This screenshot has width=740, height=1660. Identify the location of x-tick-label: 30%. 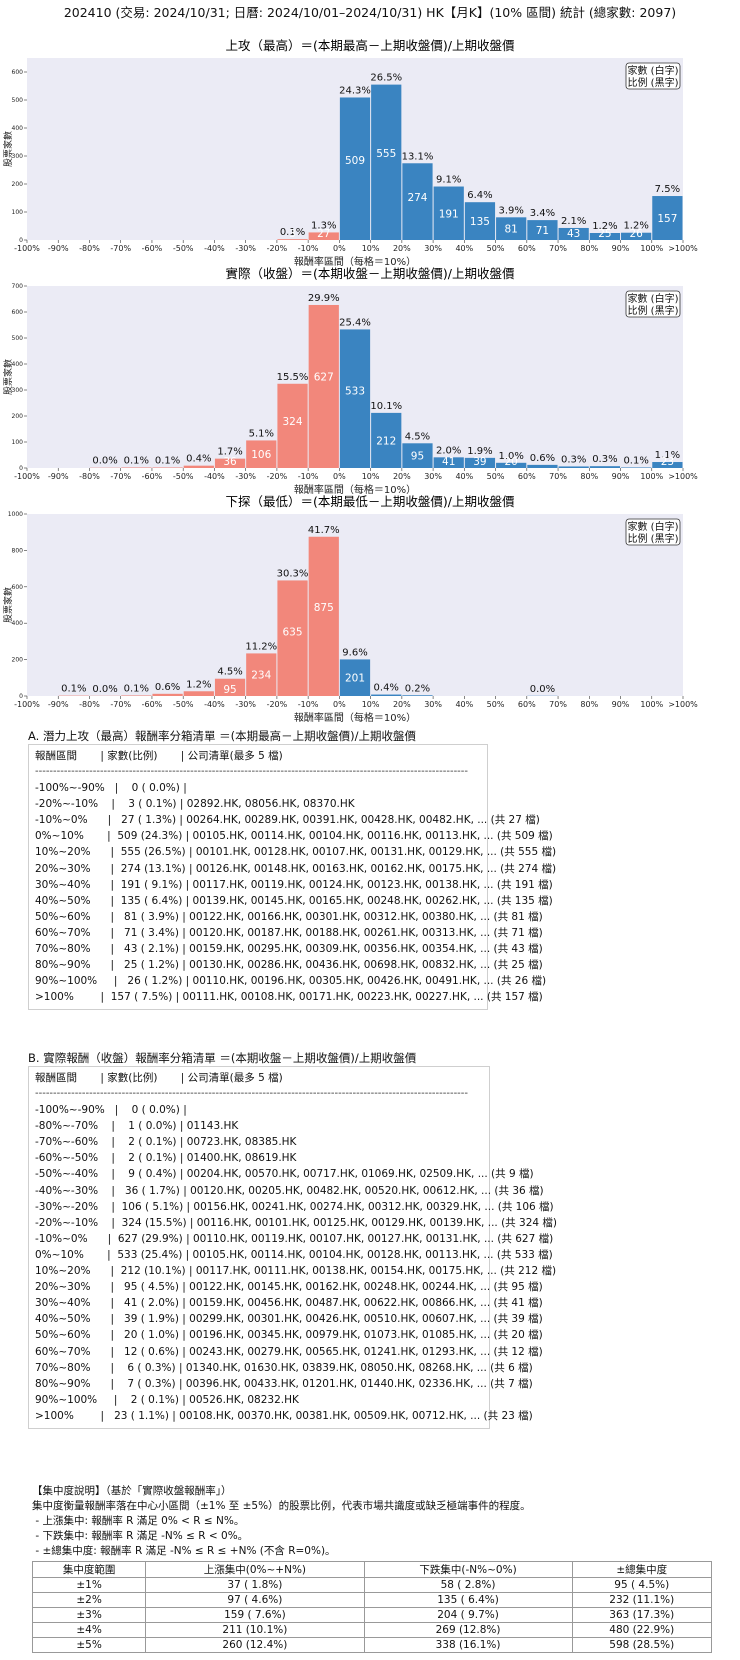
(433, 248).